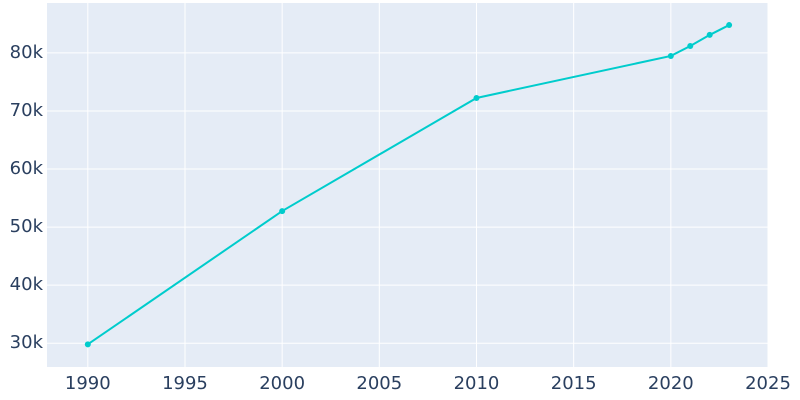  What do you see at coordinates (88, 383) in the screenshot?
I see `x-tick-label: 1990` at bounding box center [88, 383].